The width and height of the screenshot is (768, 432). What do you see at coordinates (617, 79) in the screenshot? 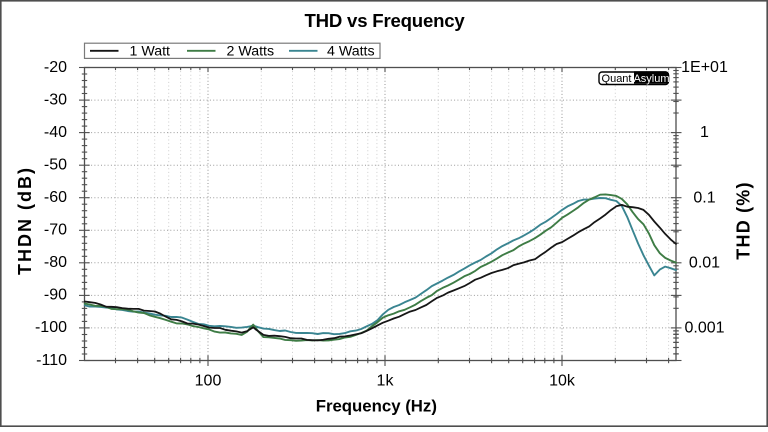
I see `svg-text: Quant` at bounding box center [617, 79].